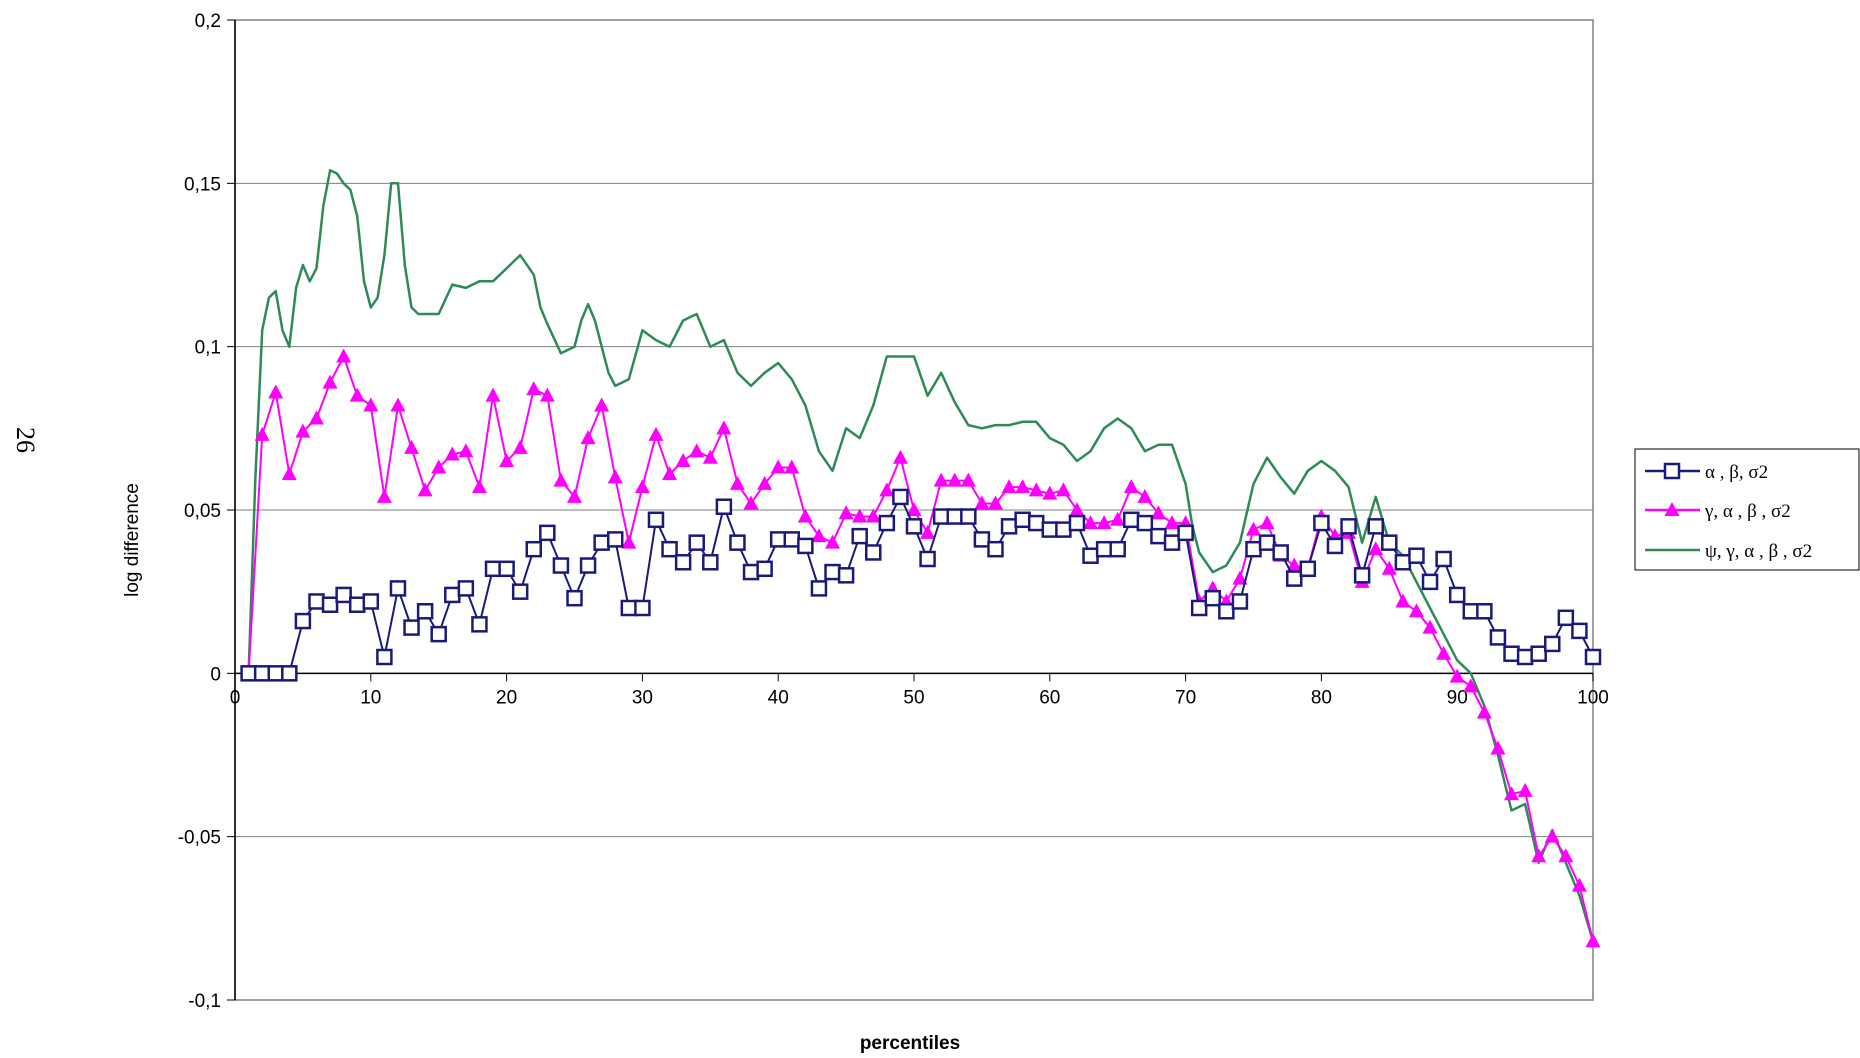 The width and height of the screenshot is (1860, 1058). Describe the element at coordinates (202, 184) in the screenshot. I see `y-tick-label: 0,15` at that location.